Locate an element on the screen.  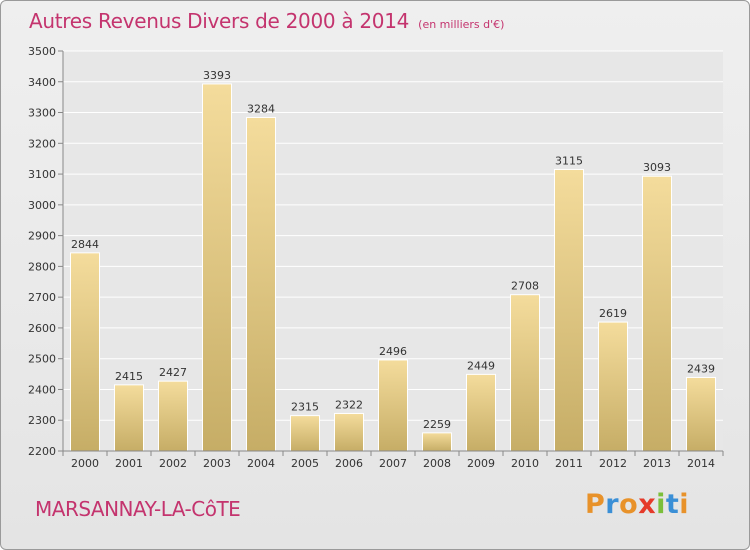
bar-2003 is located at coordinates (217, 267).